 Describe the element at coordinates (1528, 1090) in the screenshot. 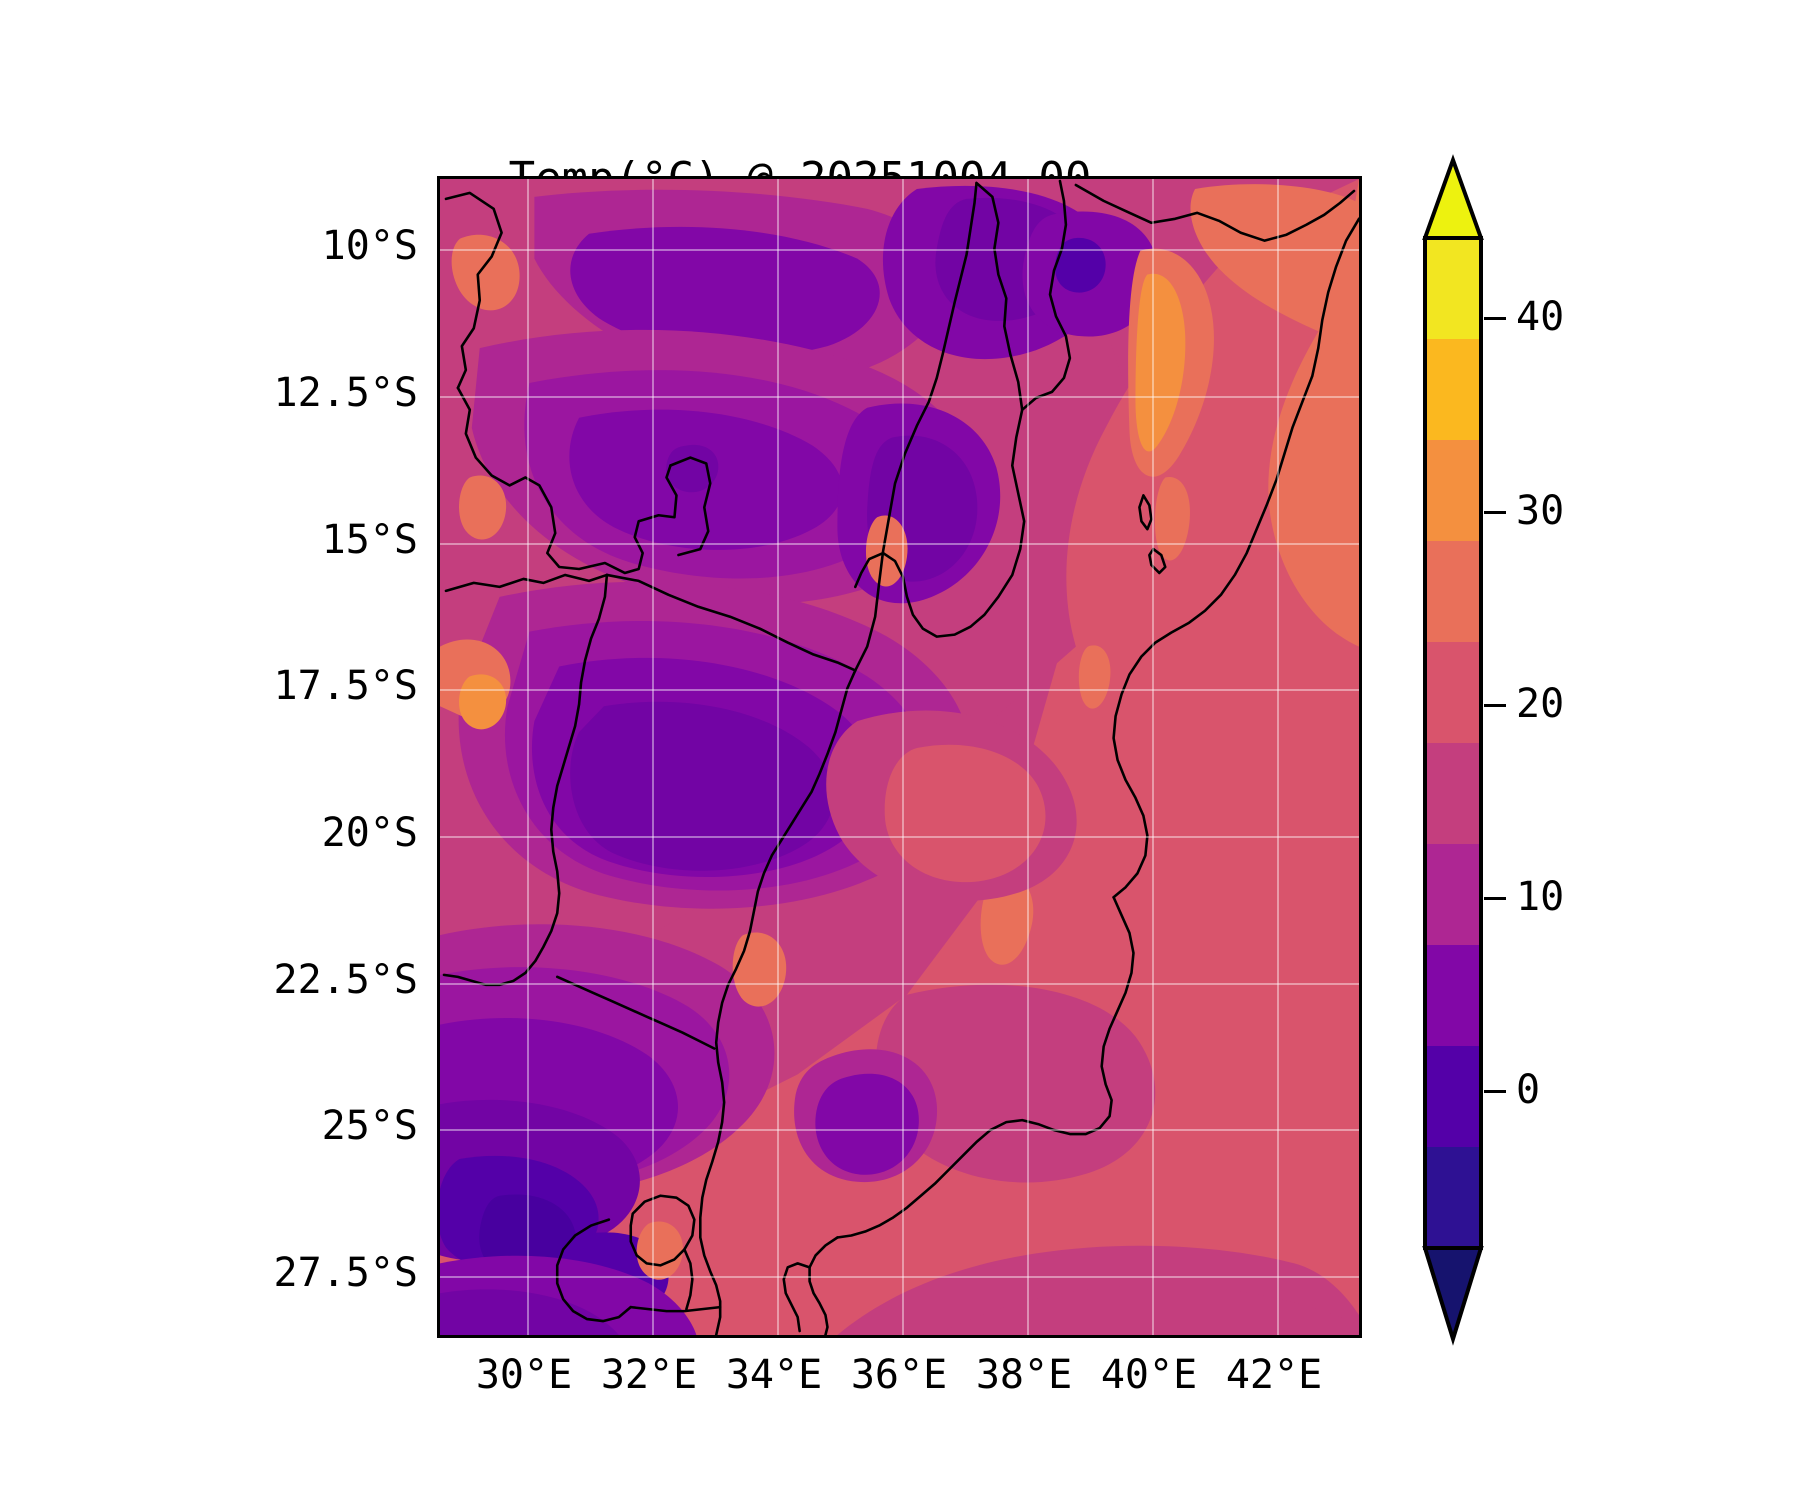

I see `colorbar-tick-label-0: 0` at that location.